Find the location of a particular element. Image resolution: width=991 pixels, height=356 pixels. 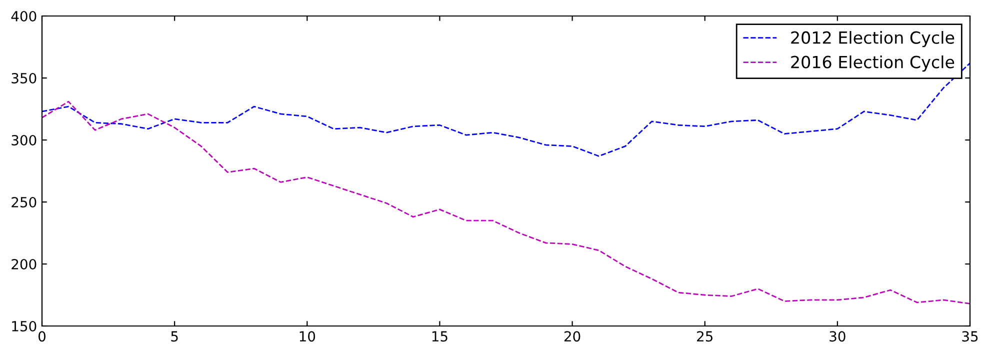

x-tick-label: 35 is located at coordinates (970, 336).